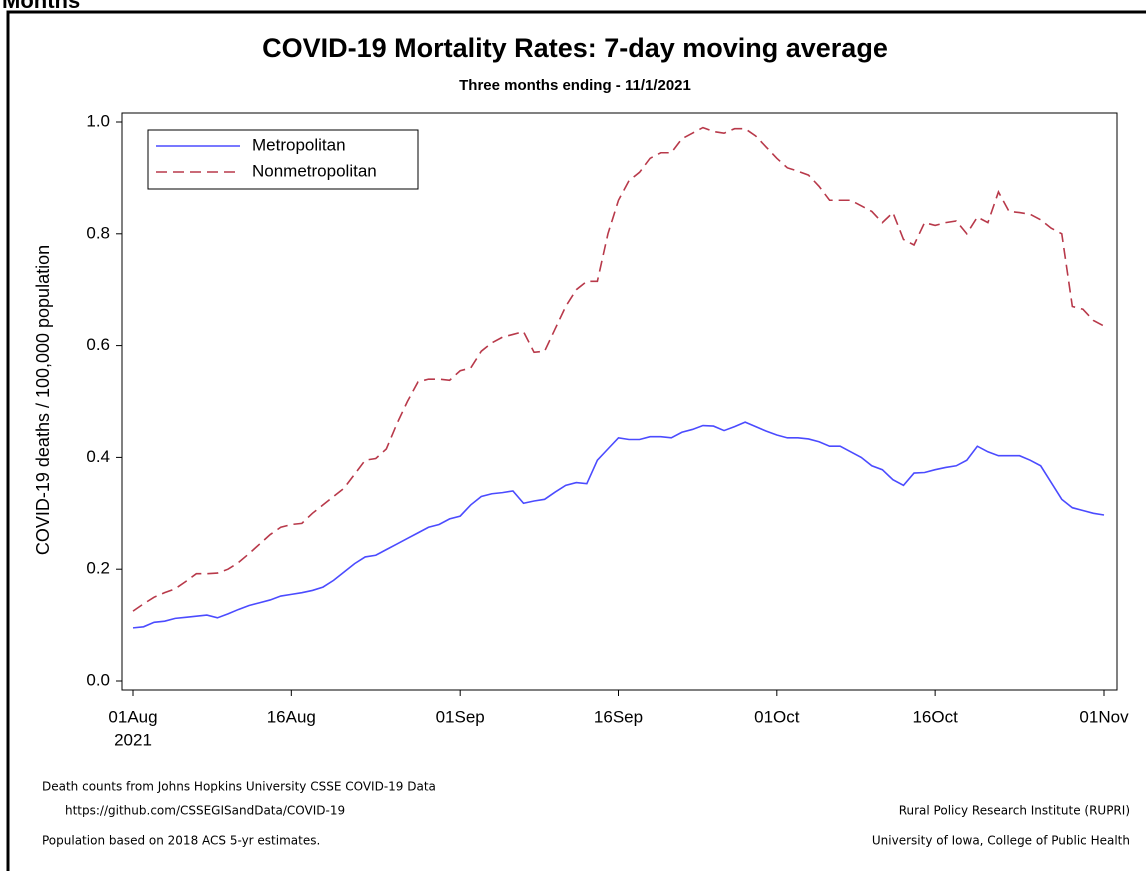 This screenshot has width=1146, height=876. I want to click on chart-subtitle: Three months ending - 11/1/2021, so click(575, 85).